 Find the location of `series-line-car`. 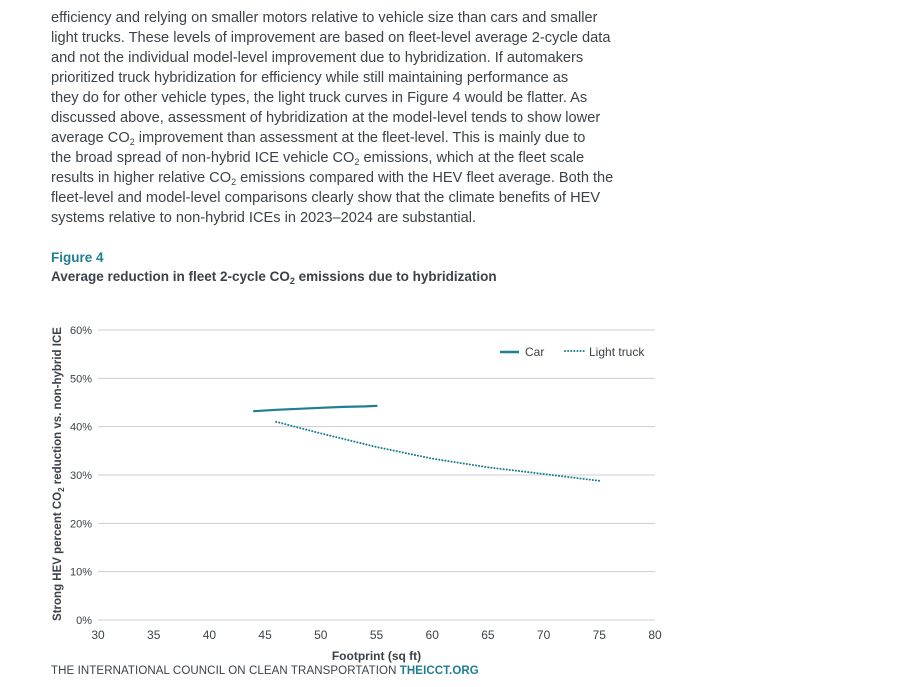

series-line-car is located at coordinates (315, 408).